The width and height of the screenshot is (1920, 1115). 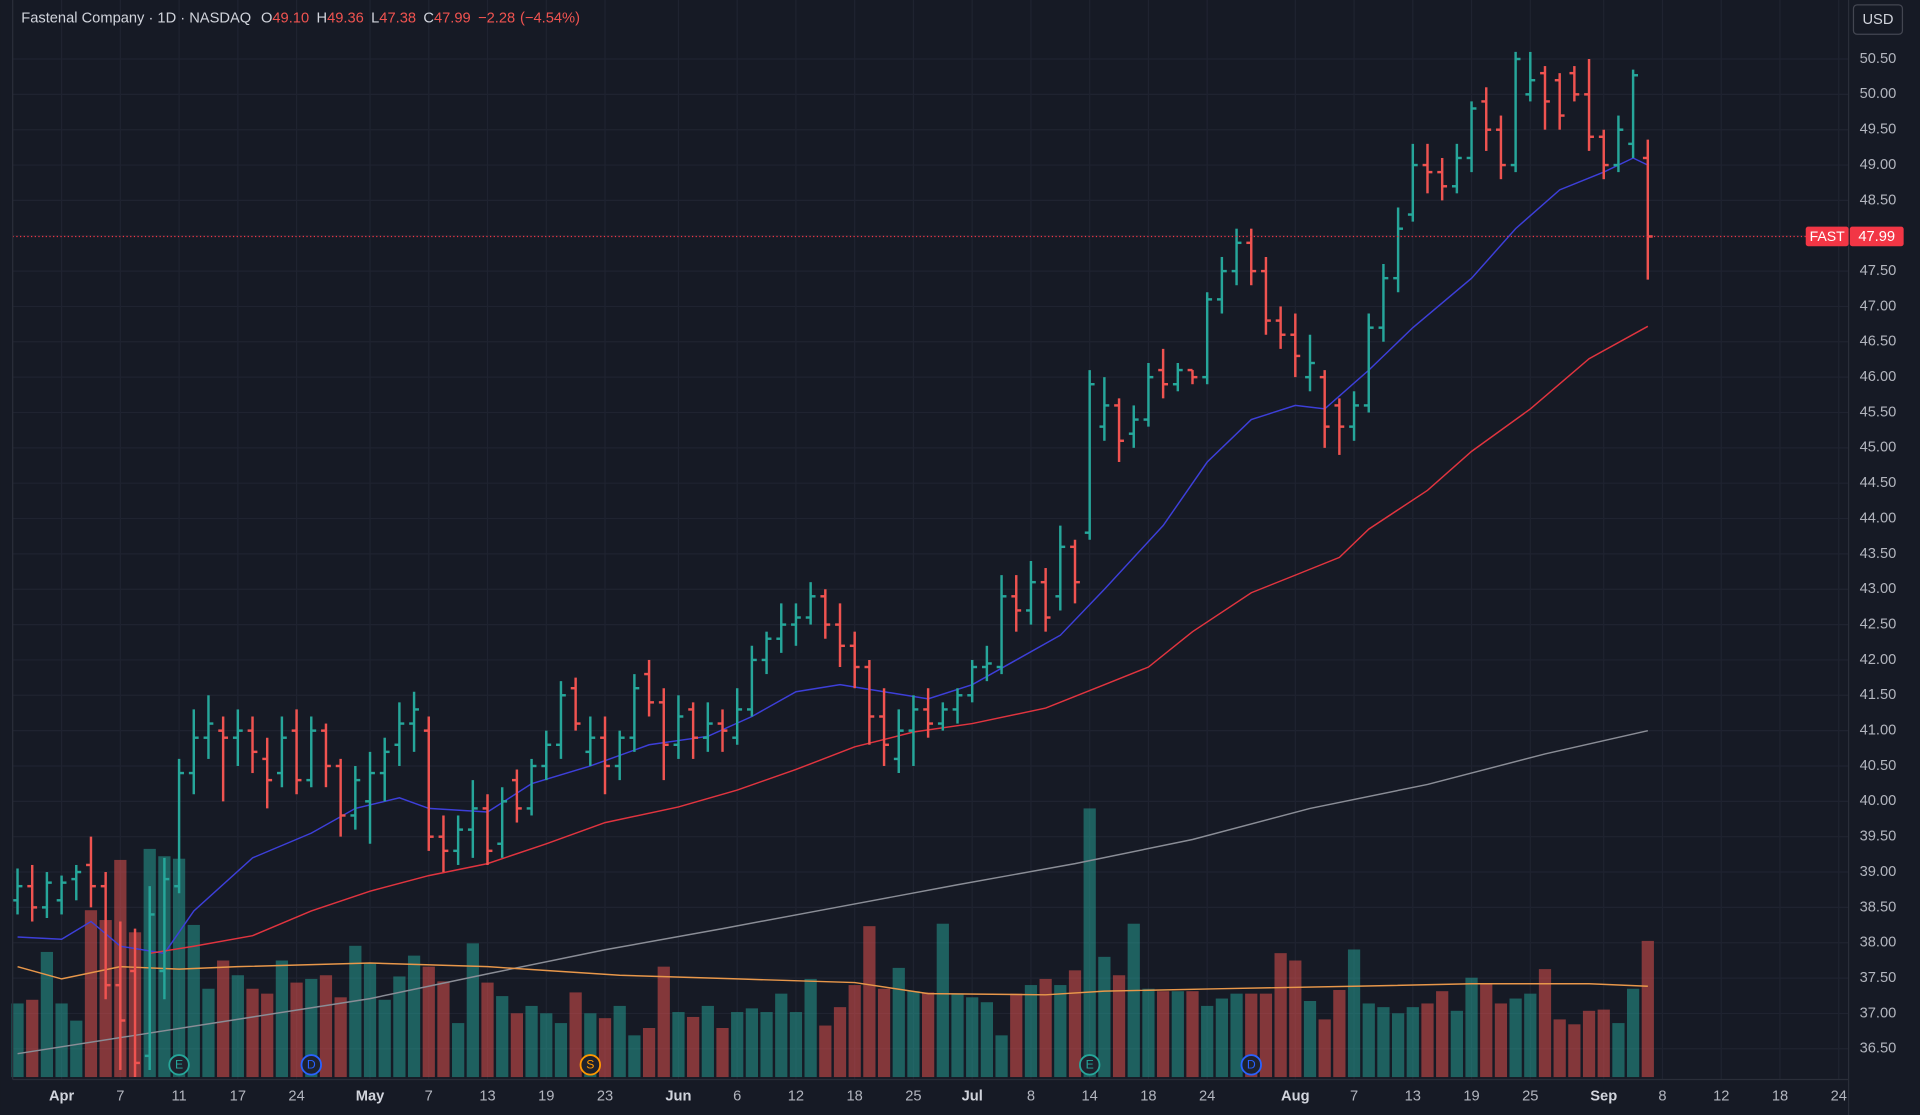 I want to click on legend-field-label: L, so click(x=375, y=18).